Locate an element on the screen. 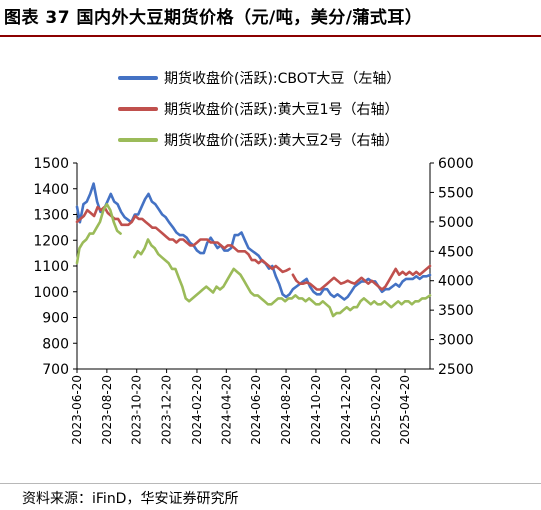  title-rule is located at coordinates (270, 36).